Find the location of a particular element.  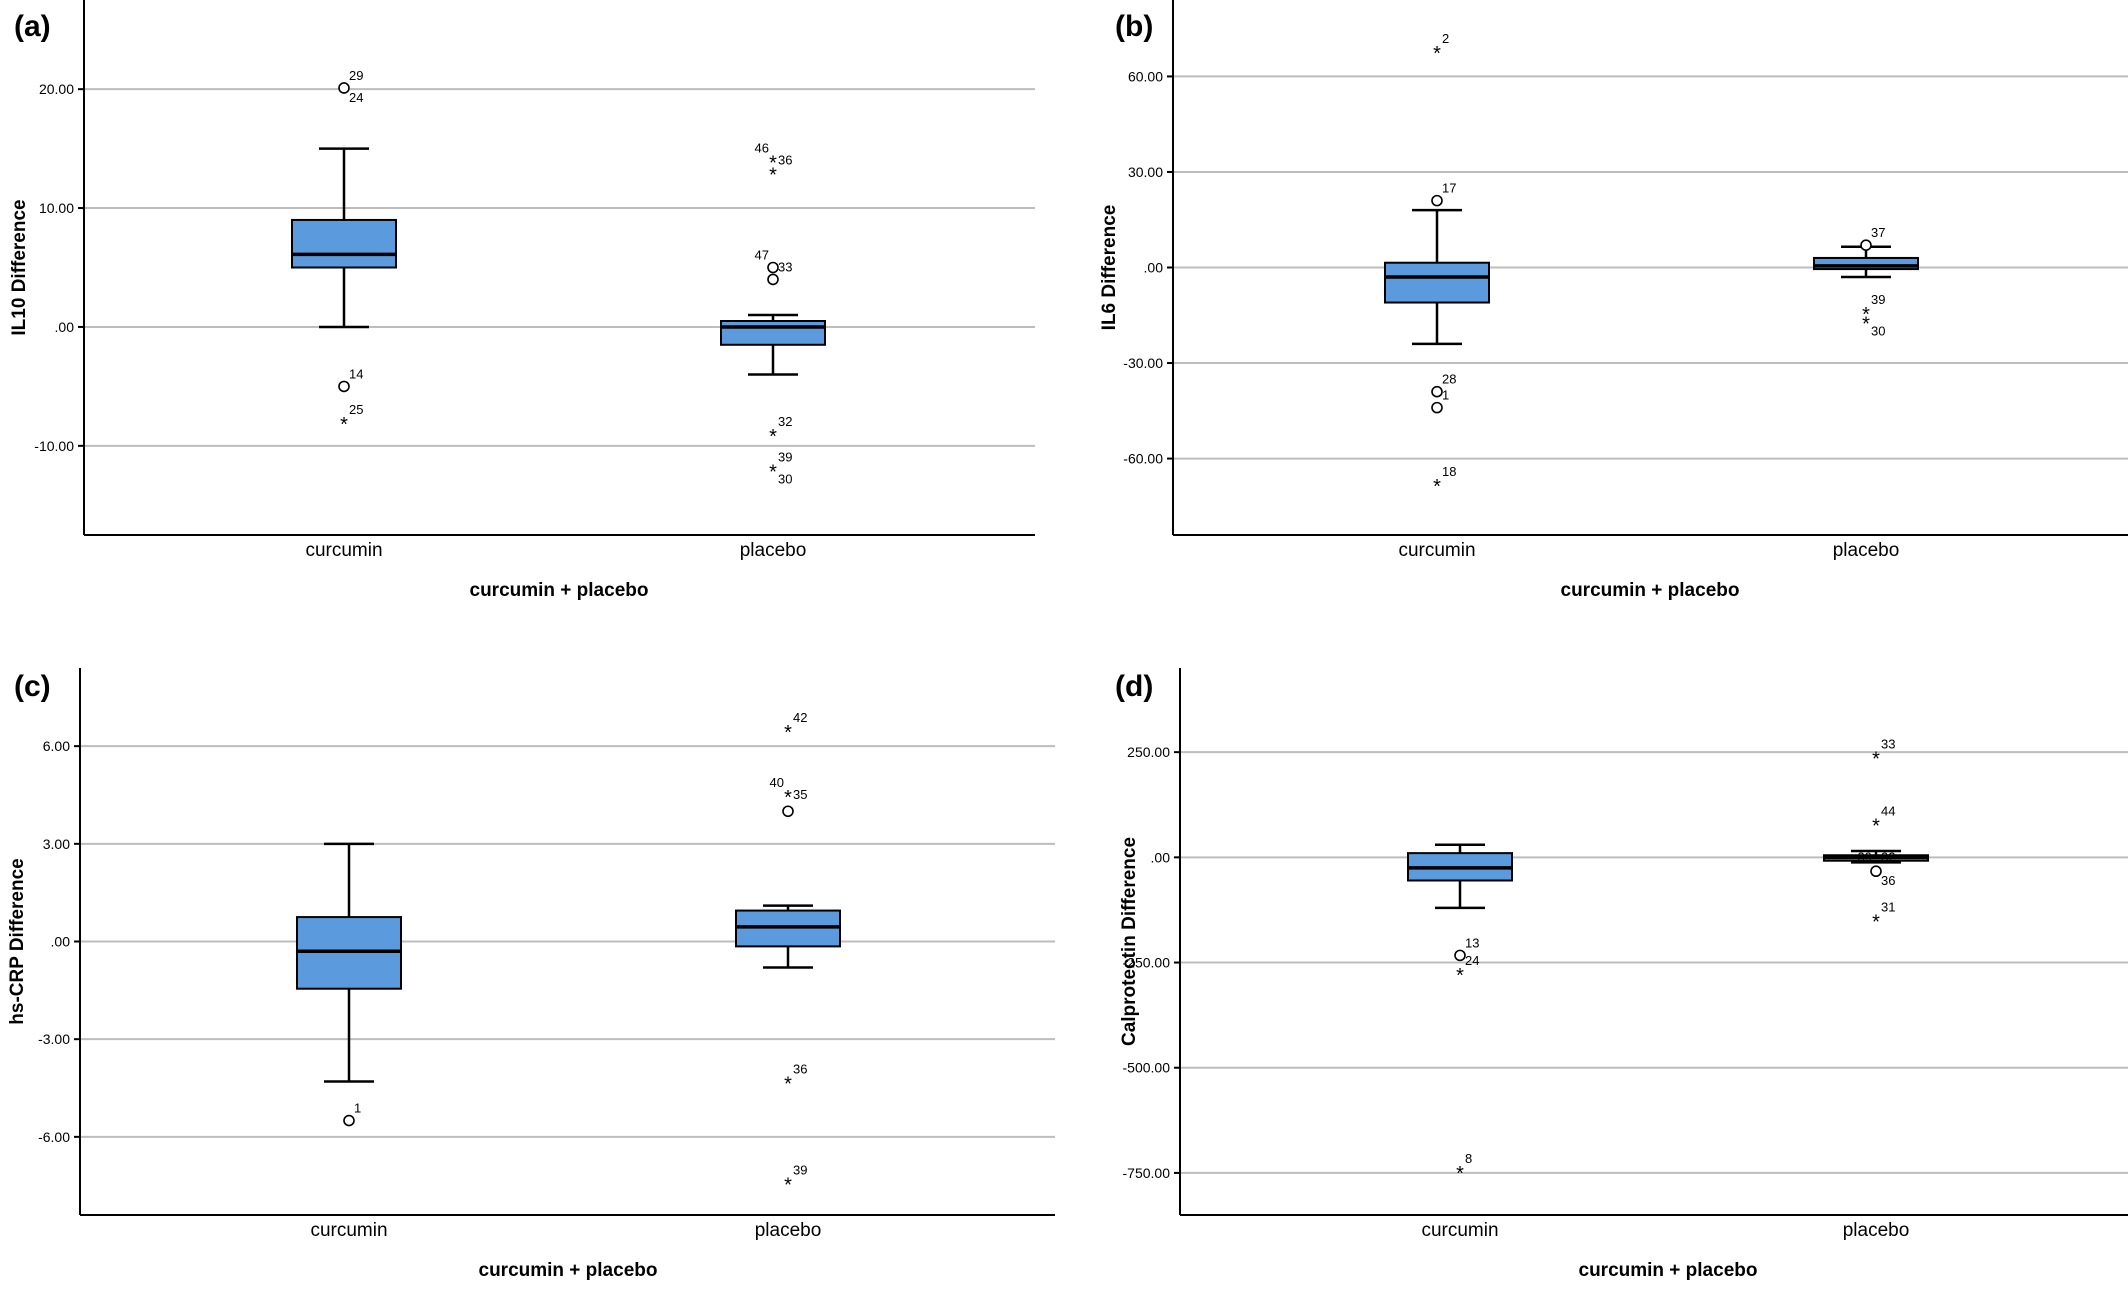

y-tick-label: 30.00 is located at coordinates (1145, 172).